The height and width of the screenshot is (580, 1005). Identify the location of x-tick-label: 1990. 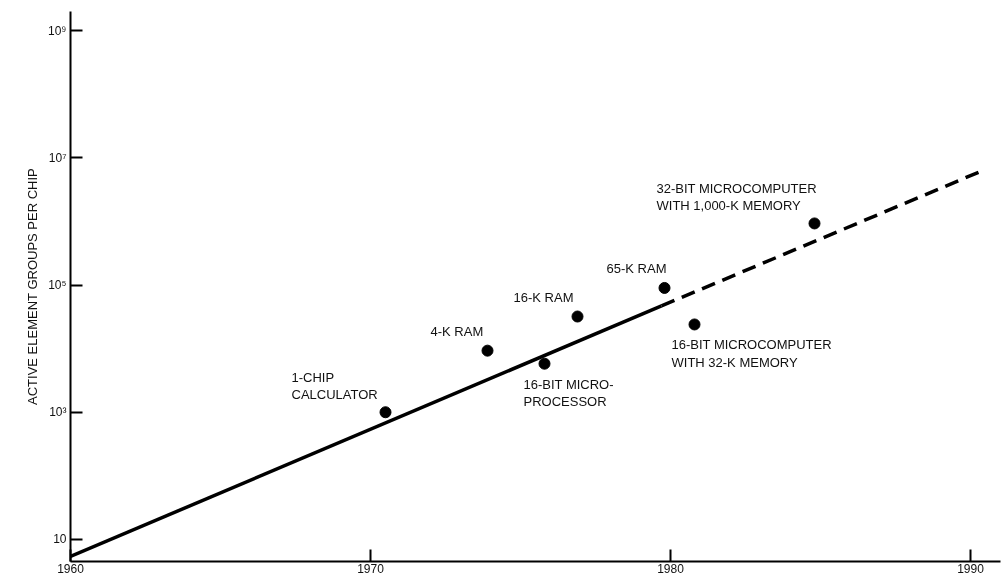
(971, 568).